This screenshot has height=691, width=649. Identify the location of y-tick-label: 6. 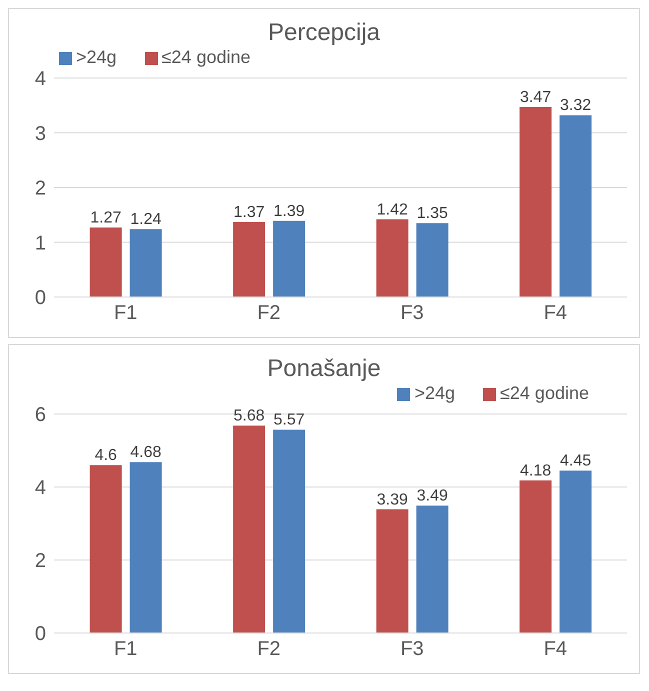
(40, 415).